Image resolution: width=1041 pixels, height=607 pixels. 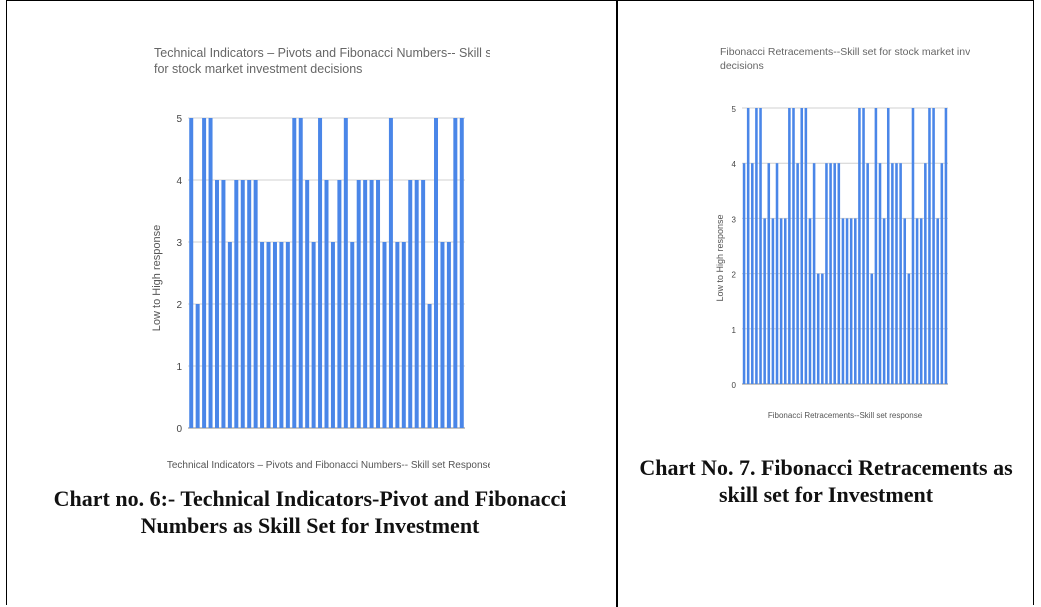 What do you see at coordinates (734, 330) in the screenshot?
I see `c7-y-tick-label: 1` at bounding box center [734, 330].